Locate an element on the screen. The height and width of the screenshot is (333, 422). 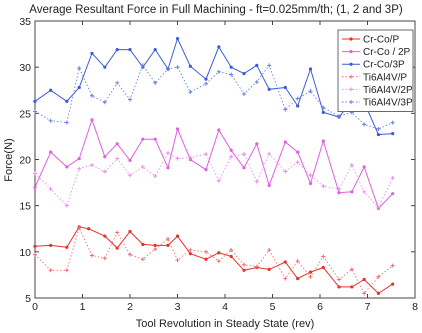
legend-entry: Ti6Al4V/3P is located at coordinates (377, 103).